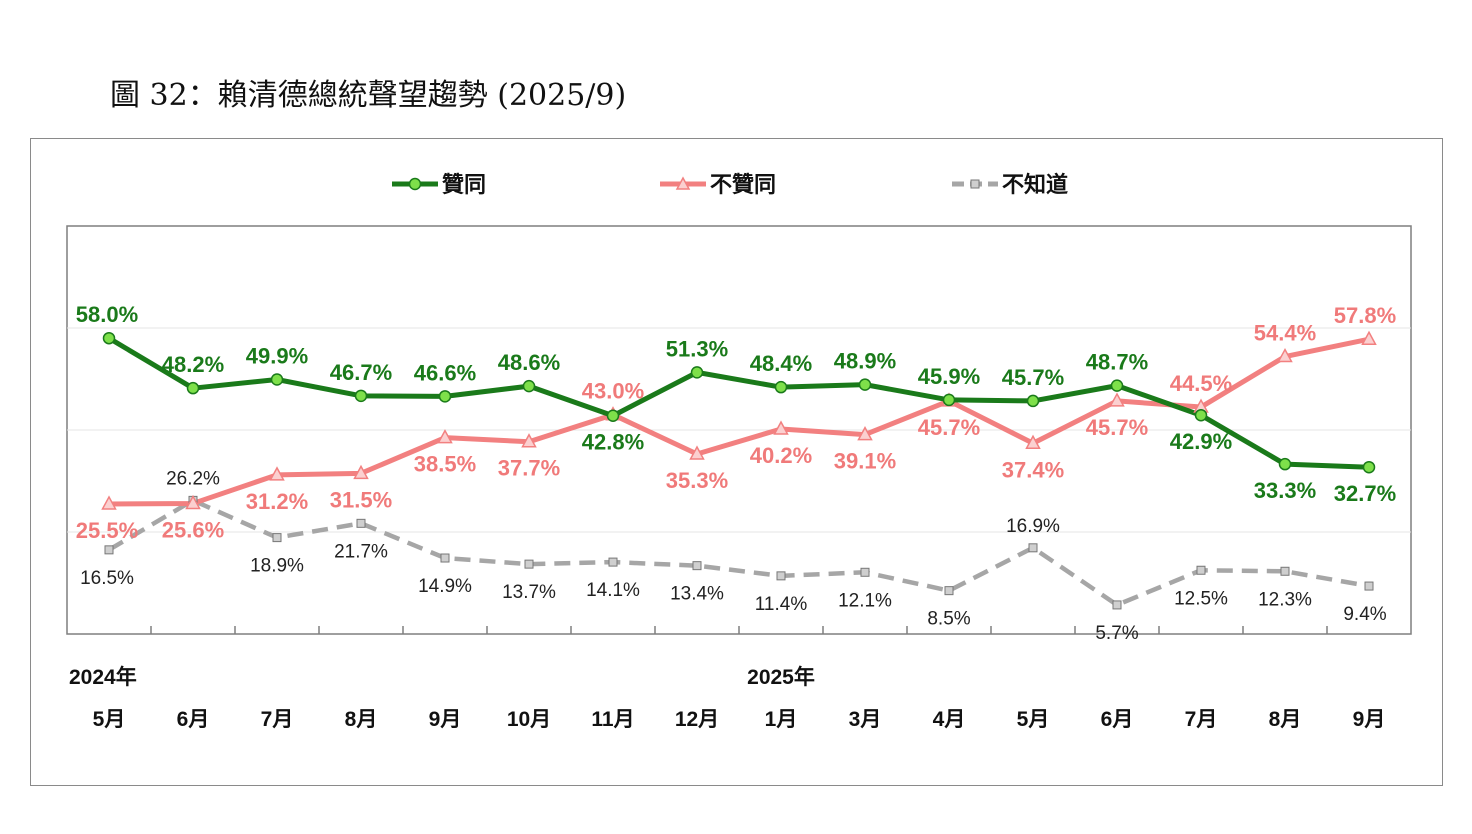  What do you see at coordinates (1033, 526) in the screenshot?
I see `data-label-unknown: 16.9%` at bounding box center [1033, 526].